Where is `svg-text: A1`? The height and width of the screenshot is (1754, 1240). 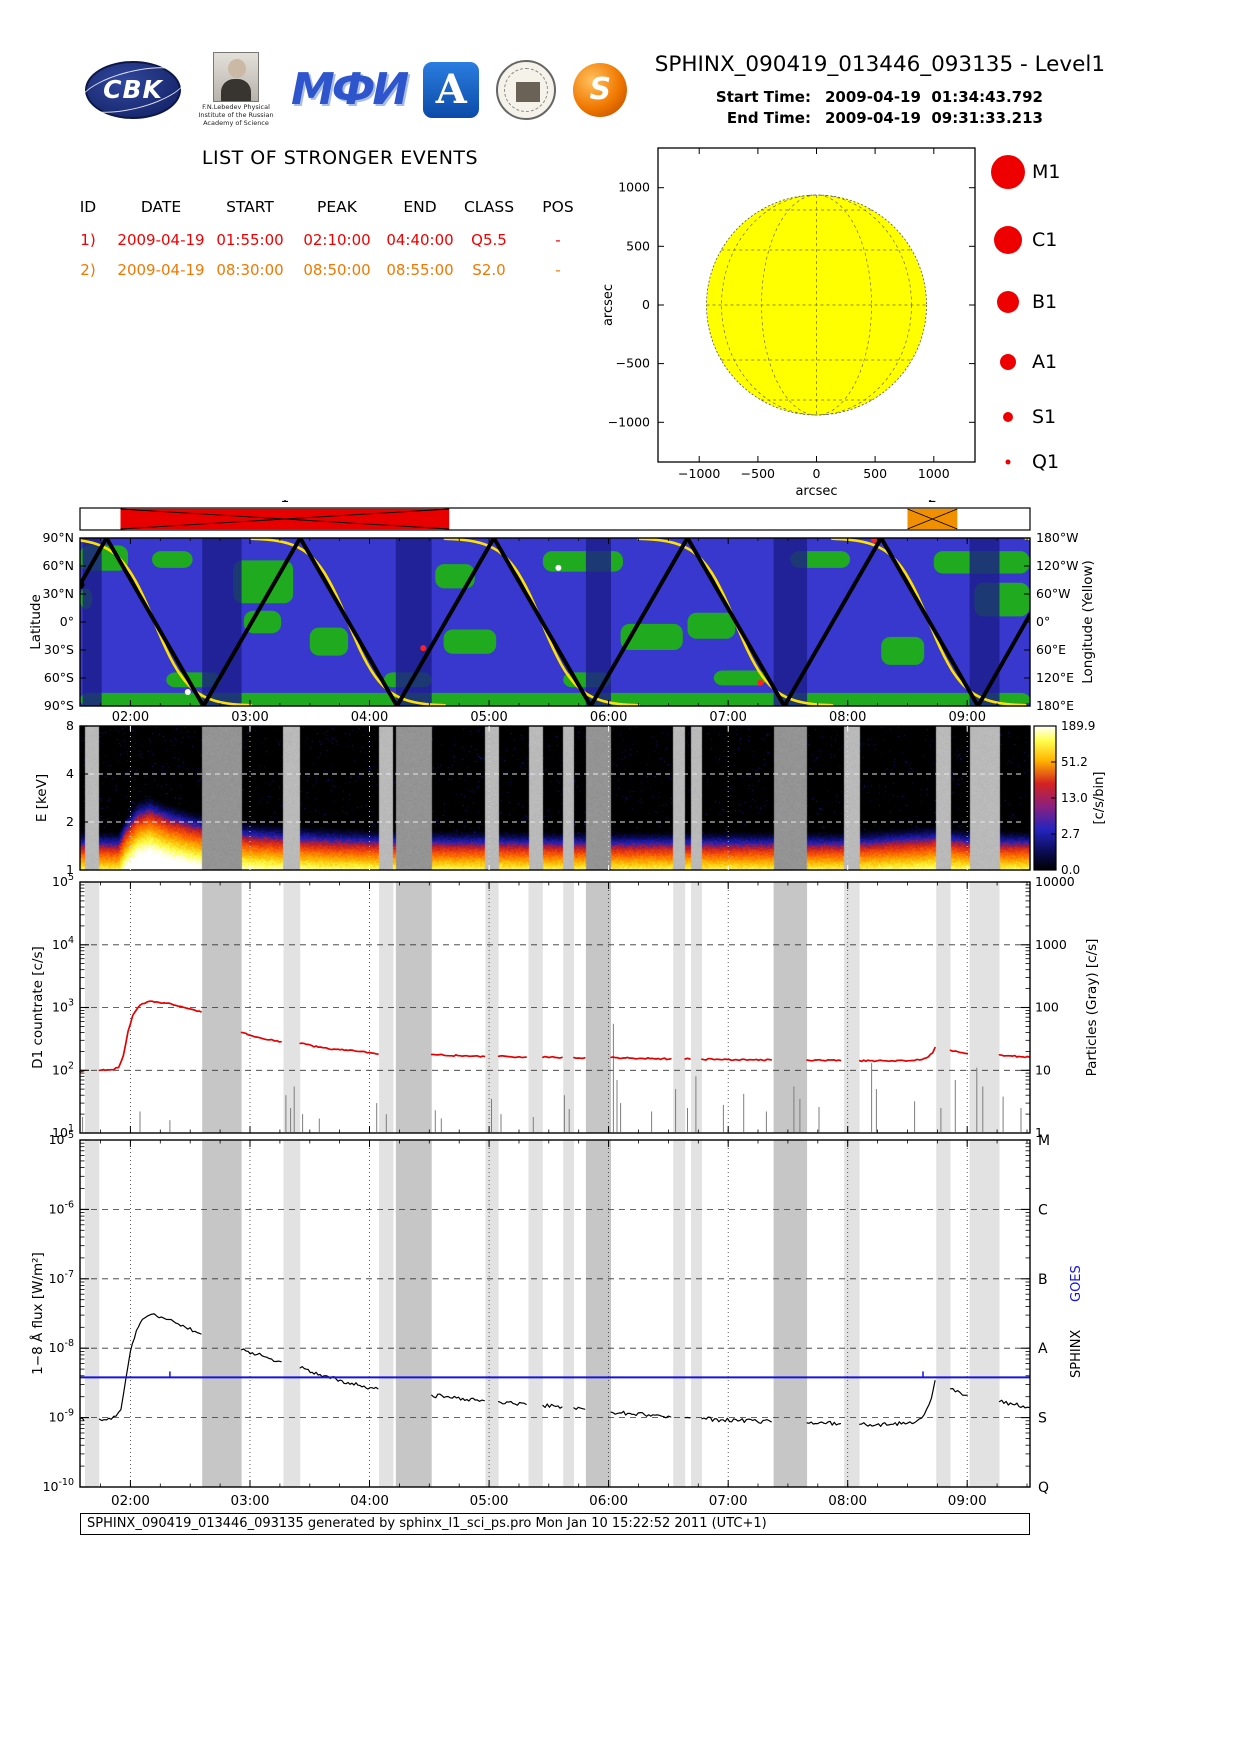 svg-text: A1 is located at coordinates (1044, 362).